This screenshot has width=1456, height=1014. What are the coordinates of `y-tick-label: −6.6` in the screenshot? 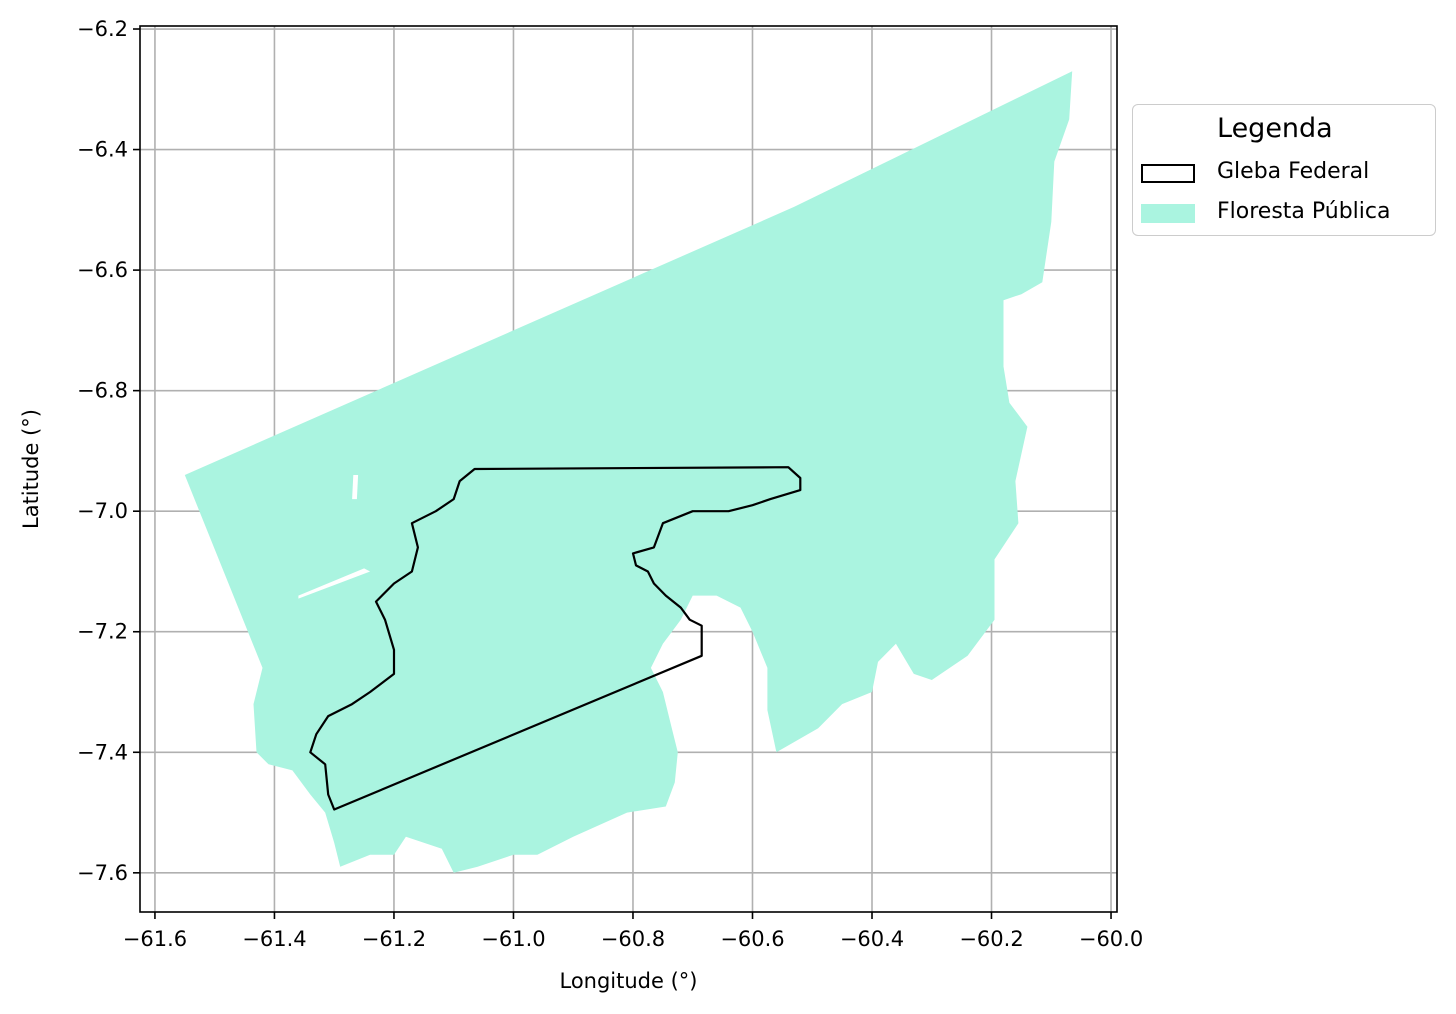 It's located at (102, 270).